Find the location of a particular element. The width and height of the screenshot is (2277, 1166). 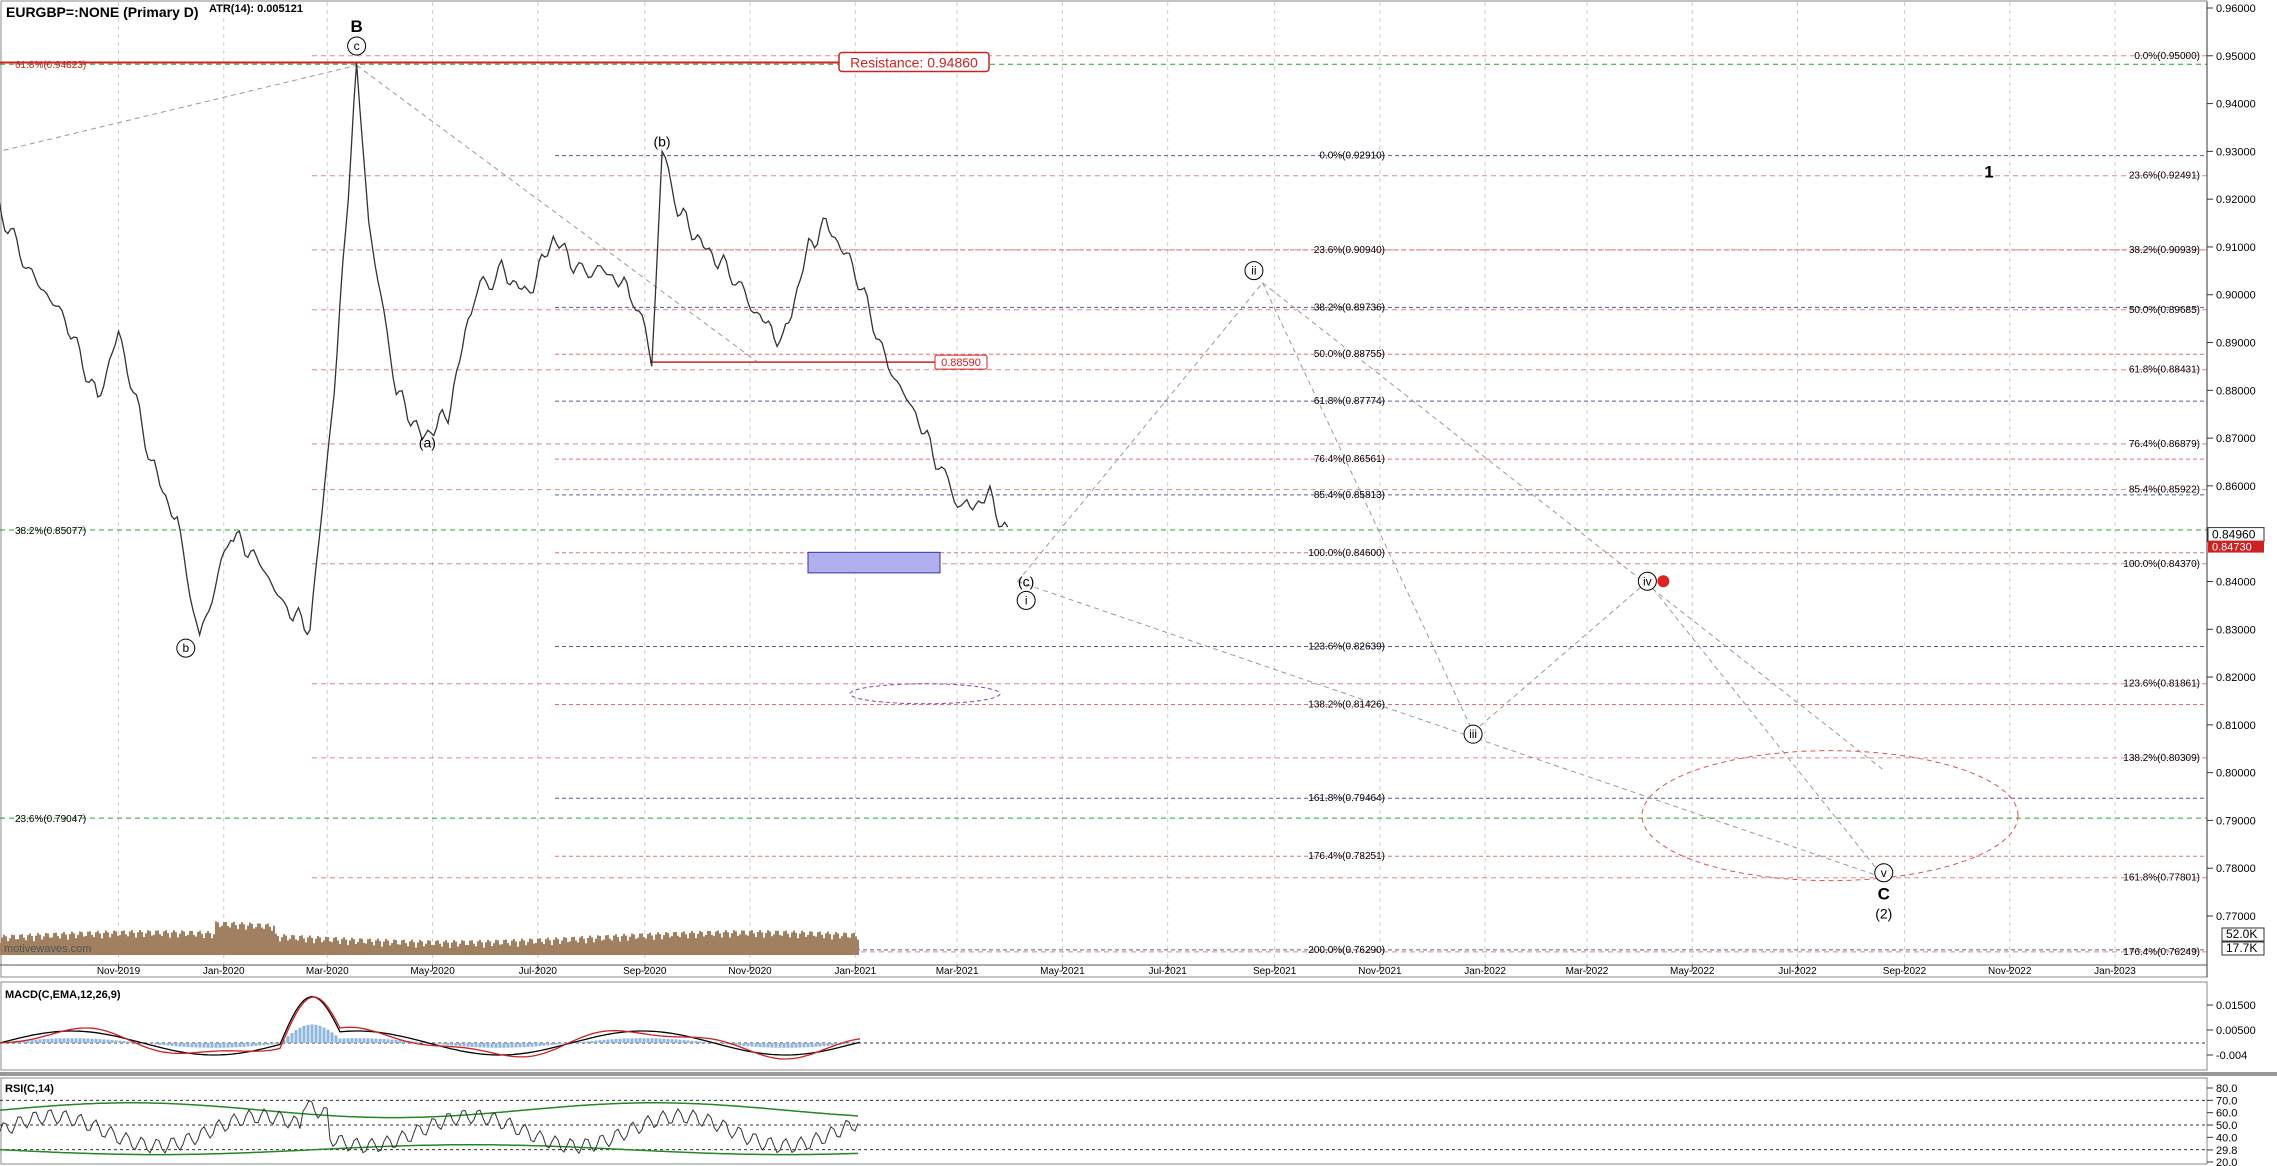

fib-center-label: 100.0%(0.84600) is located at coordinates (1346, 553).